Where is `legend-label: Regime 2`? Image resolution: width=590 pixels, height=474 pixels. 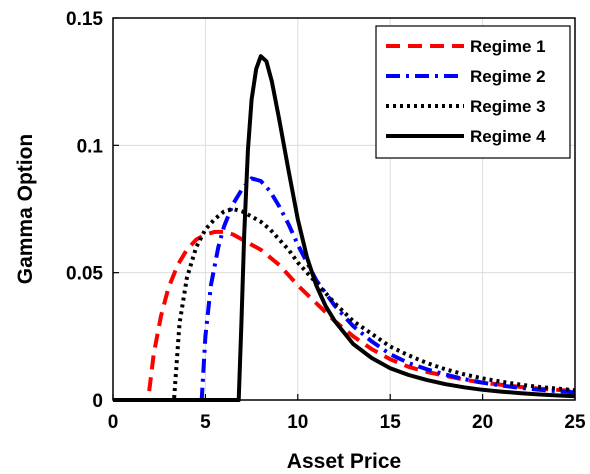 legend-label: Regime 2 is located at coordinates (508, 76).